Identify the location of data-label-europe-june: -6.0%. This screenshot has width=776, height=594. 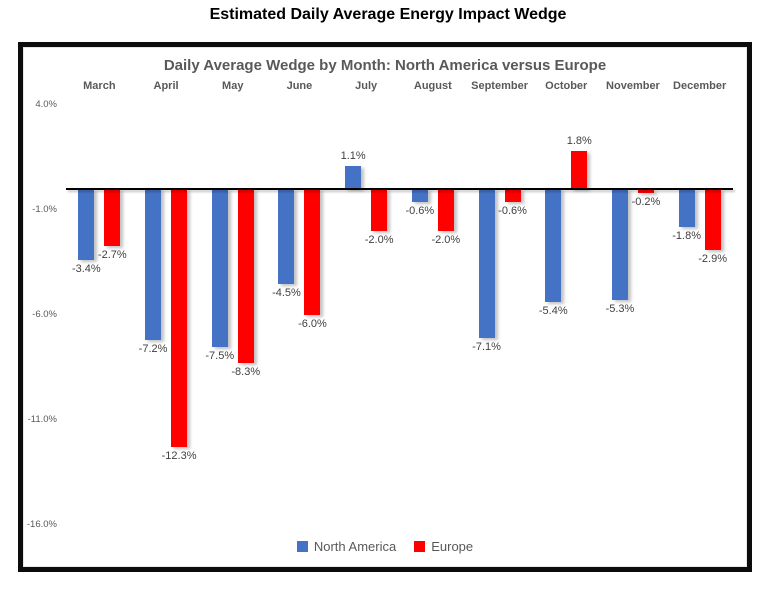
(312, 324).